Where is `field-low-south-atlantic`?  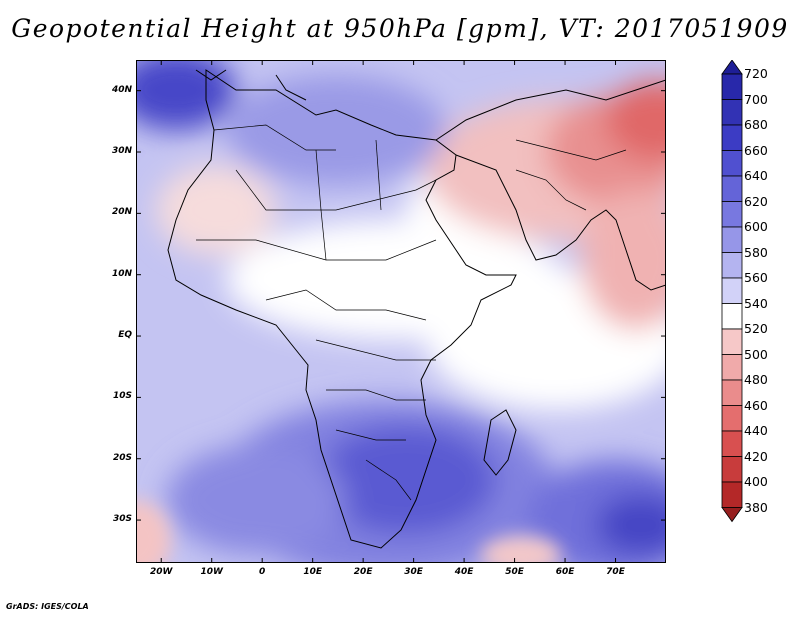 field-low-south-atlantic is located at coordinates (153, 531).